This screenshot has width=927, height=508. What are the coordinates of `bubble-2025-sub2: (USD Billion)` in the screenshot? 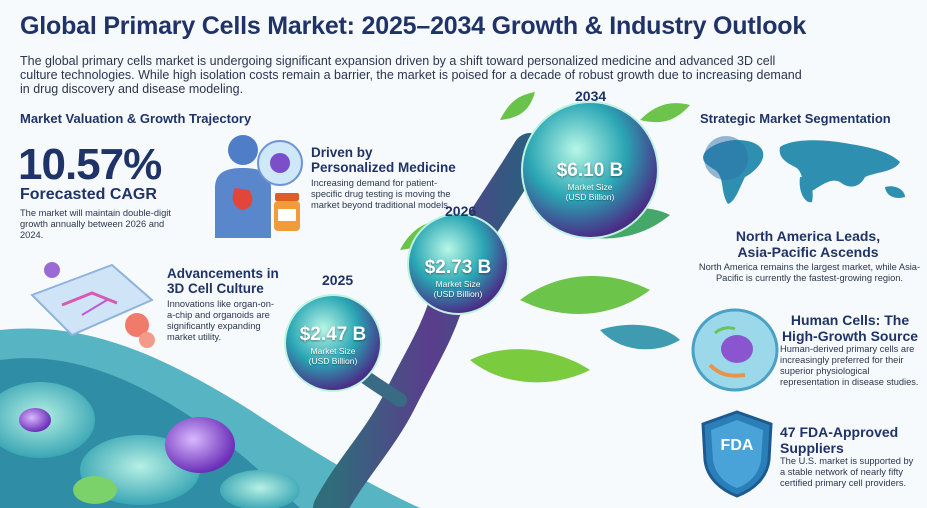 It's located at (333, 361).